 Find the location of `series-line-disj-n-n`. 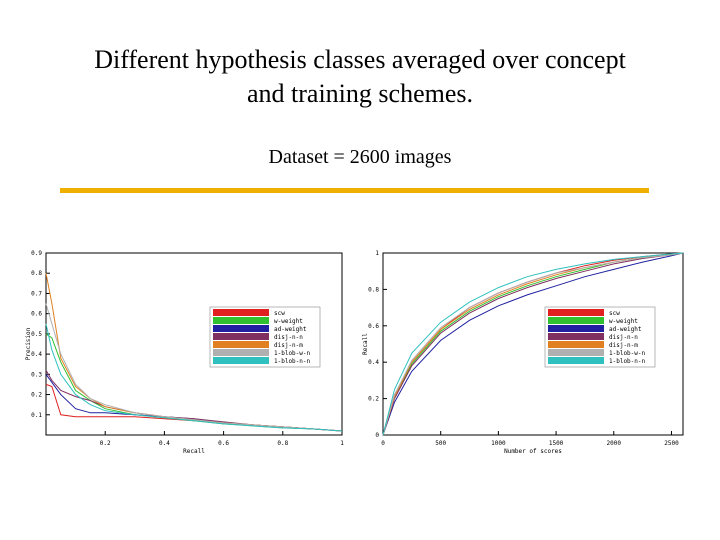

series-line-disj-n-n is located at coordinates (533, 344).